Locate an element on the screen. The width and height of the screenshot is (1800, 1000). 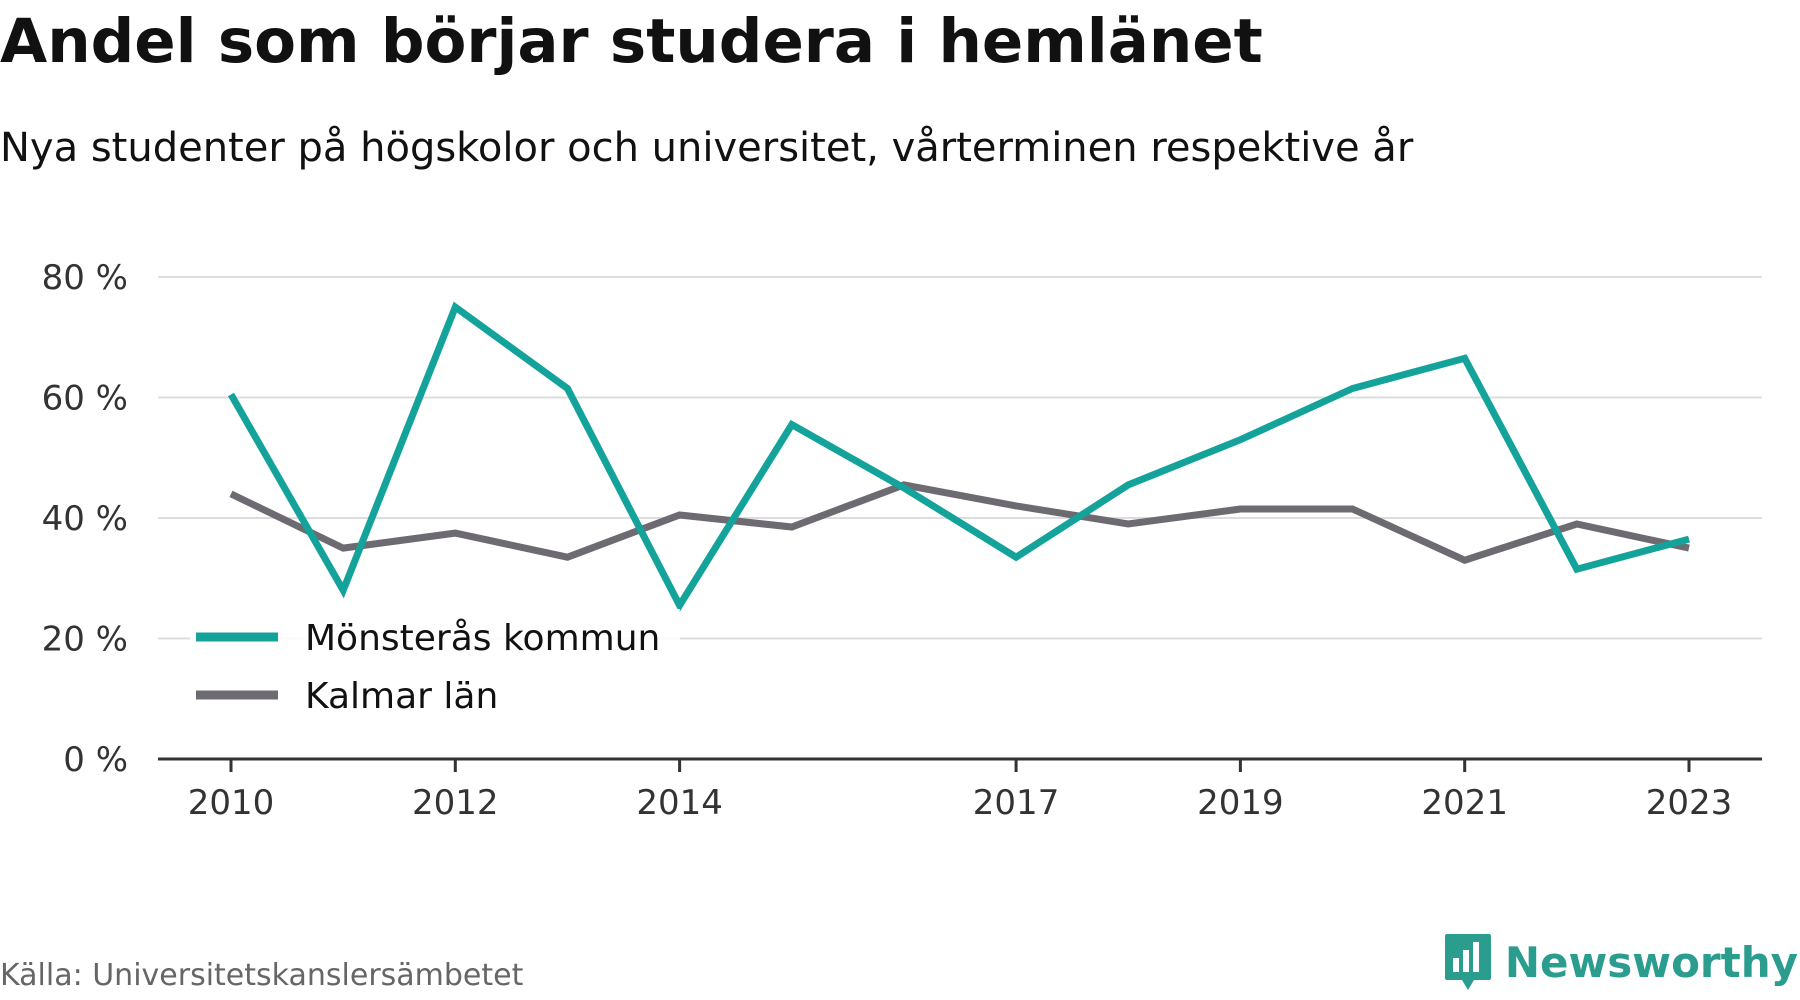
x-tick-label: 2019 is located at coordinates (1240, 803).